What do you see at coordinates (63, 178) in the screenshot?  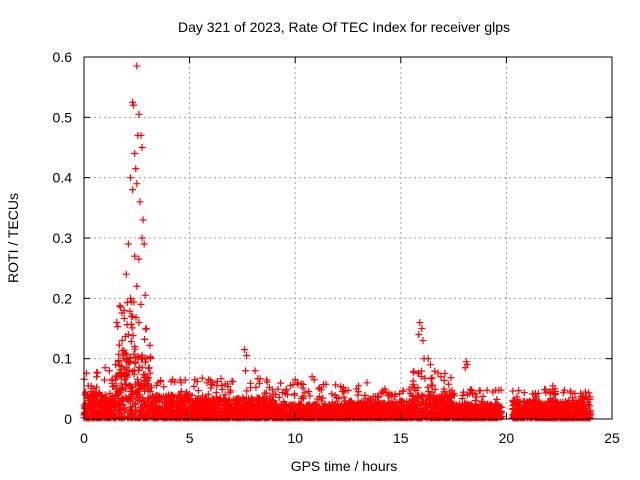 I see `y-tick-label: 0.4` at bounding box center [63, 178].